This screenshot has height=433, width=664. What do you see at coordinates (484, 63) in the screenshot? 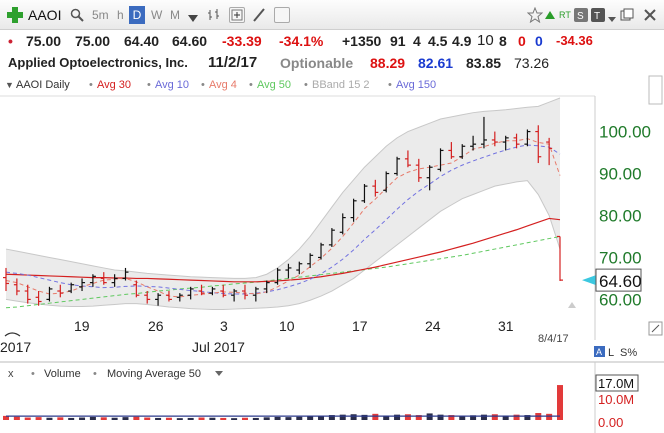
I see `fundamental-value-3: 83.85` at bounding box center [484, 63].